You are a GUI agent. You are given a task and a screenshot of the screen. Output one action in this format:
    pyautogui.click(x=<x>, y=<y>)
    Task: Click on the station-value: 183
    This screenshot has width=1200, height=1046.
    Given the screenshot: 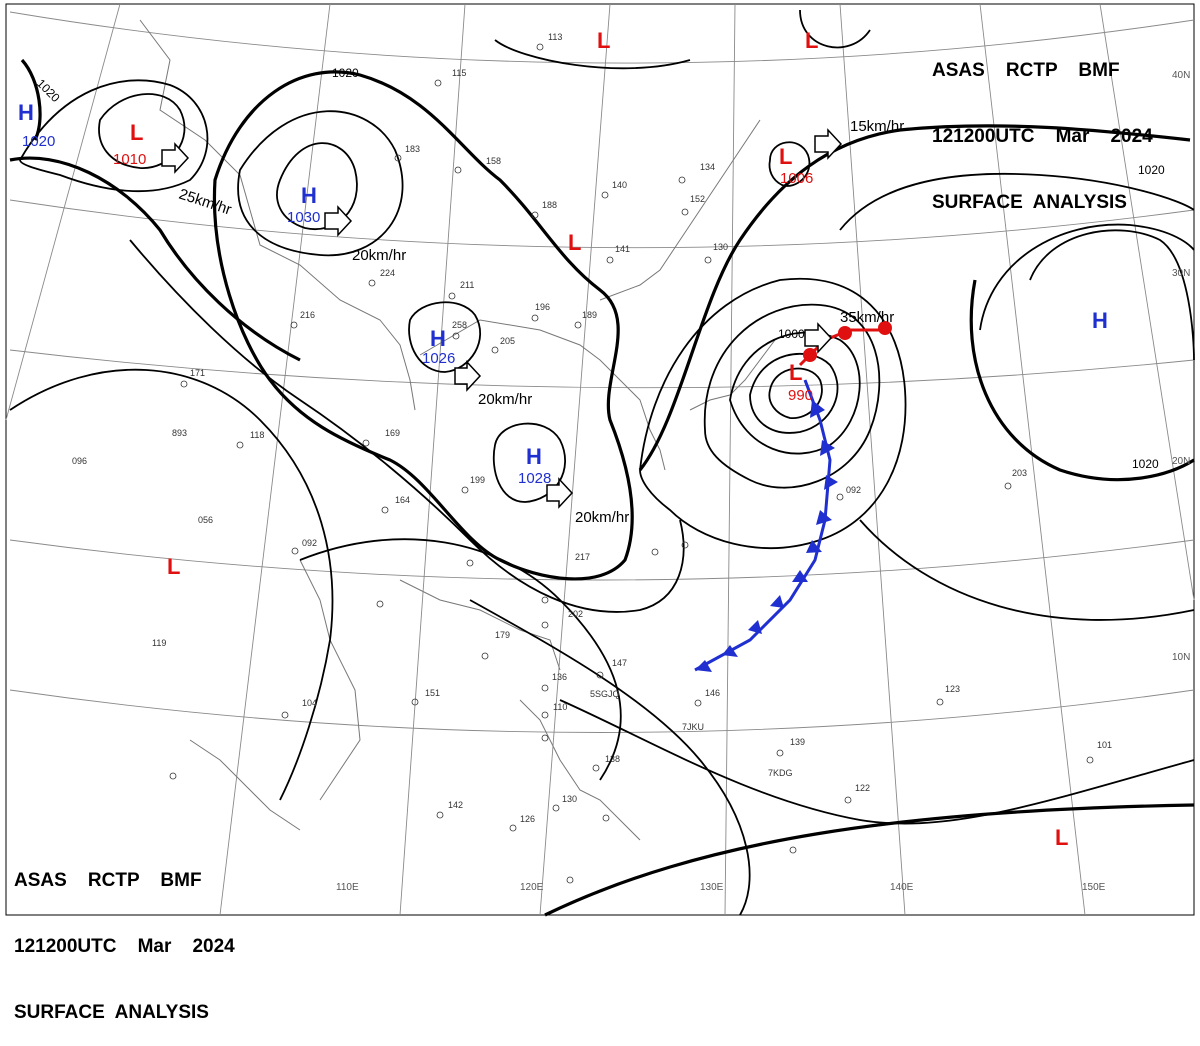 What is the action you would take?
    pyautogui.click(x=412, y=149)
    